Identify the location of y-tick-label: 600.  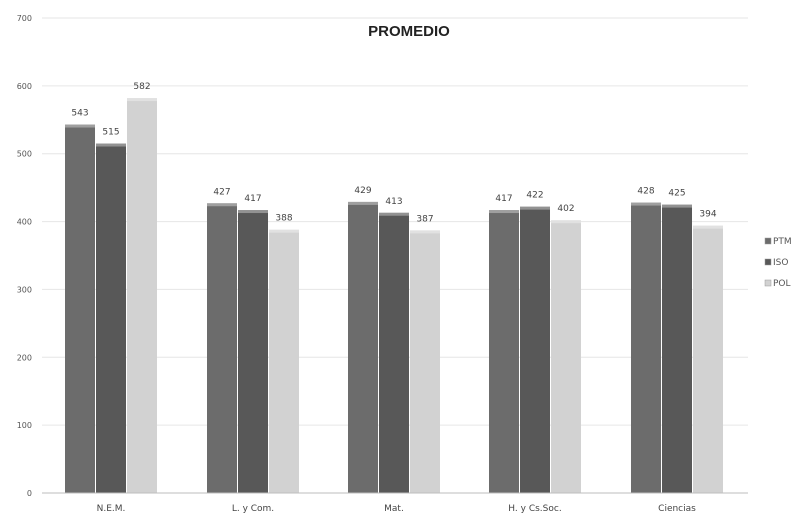
(24, 86).